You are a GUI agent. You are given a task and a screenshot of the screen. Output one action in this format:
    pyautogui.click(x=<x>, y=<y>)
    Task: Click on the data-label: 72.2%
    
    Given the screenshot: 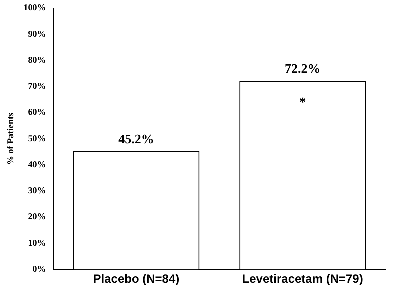 What is the action you would take?
    pyautogui.click(x=302, y=68)
    